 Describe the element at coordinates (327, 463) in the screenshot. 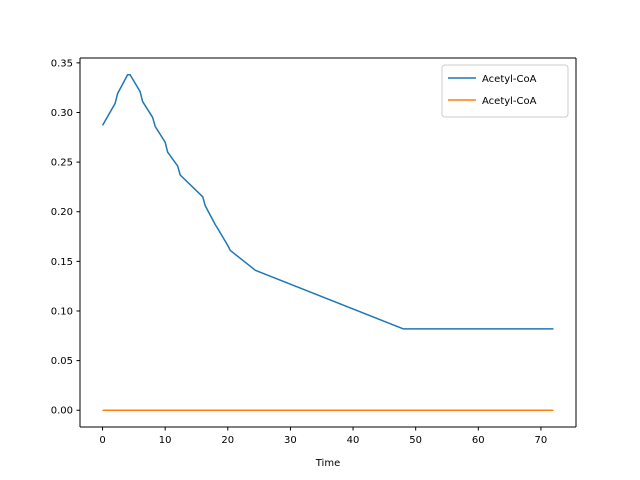

I see `x-axis-label: Time` at that location.